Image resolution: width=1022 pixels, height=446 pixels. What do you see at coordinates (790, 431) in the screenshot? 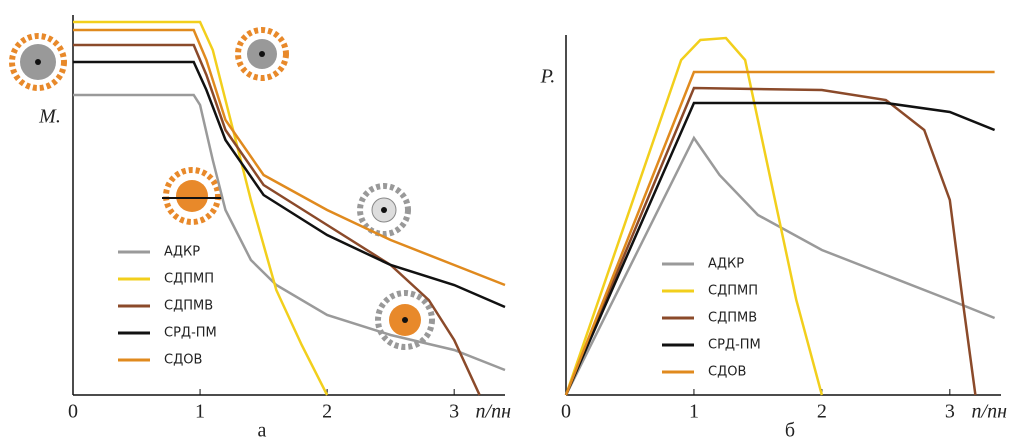
I see `panel-title: б` at bounding box center [790, 431].